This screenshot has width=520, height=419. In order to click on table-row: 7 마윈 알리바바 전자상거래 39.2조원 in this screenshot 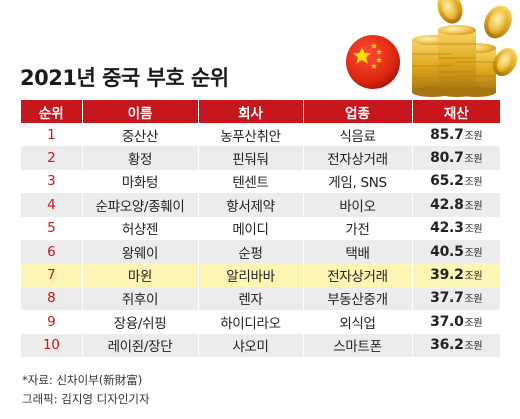, I will do `click(260, 275)`.